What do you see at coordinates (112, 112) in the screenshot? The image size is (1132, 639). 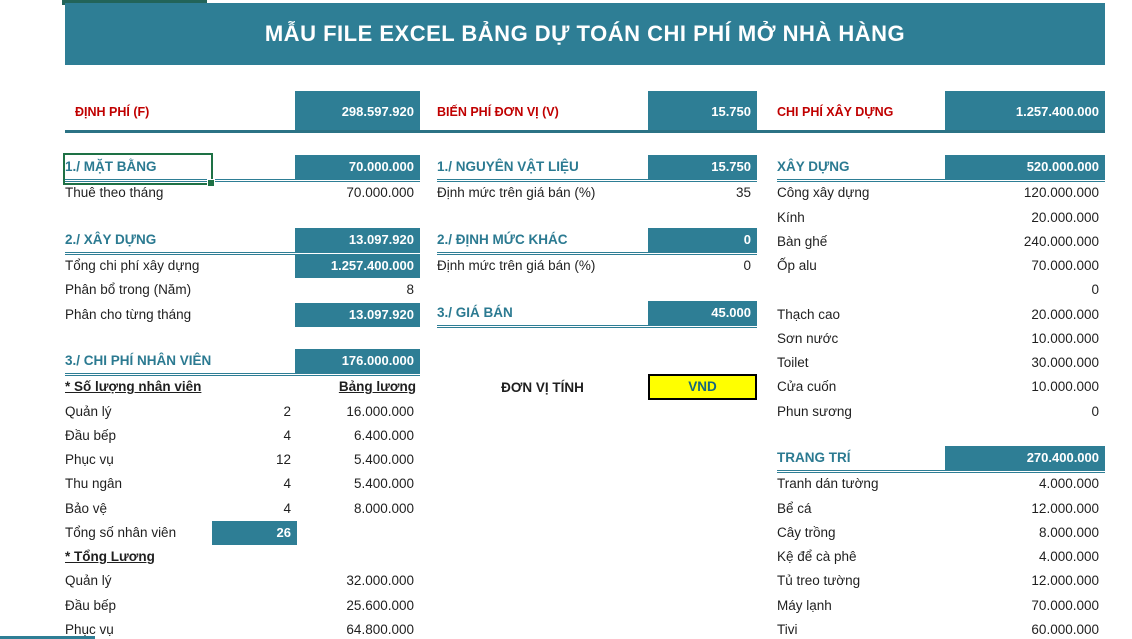 I see `summary-label-fixed-cost: ĐỊNH PHÍ (F)` at bounding box center [112, 112].